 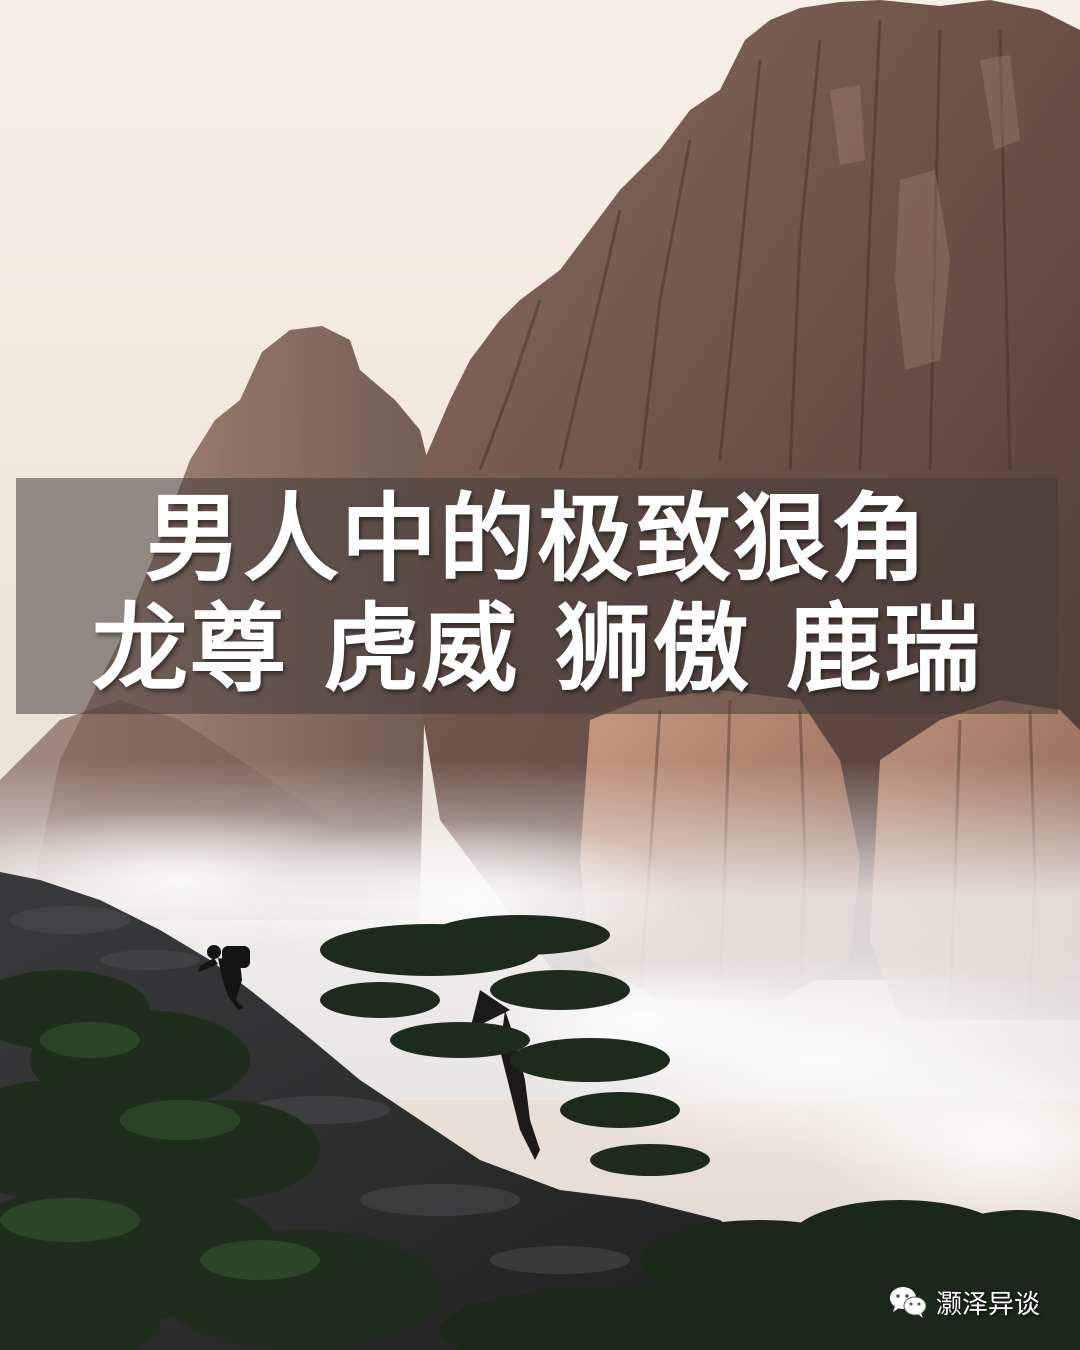 What do you see at coordinates (515, 1045) in the screenshot?
I see `pine-tree-illustration` at bounding box center [515, 1045].